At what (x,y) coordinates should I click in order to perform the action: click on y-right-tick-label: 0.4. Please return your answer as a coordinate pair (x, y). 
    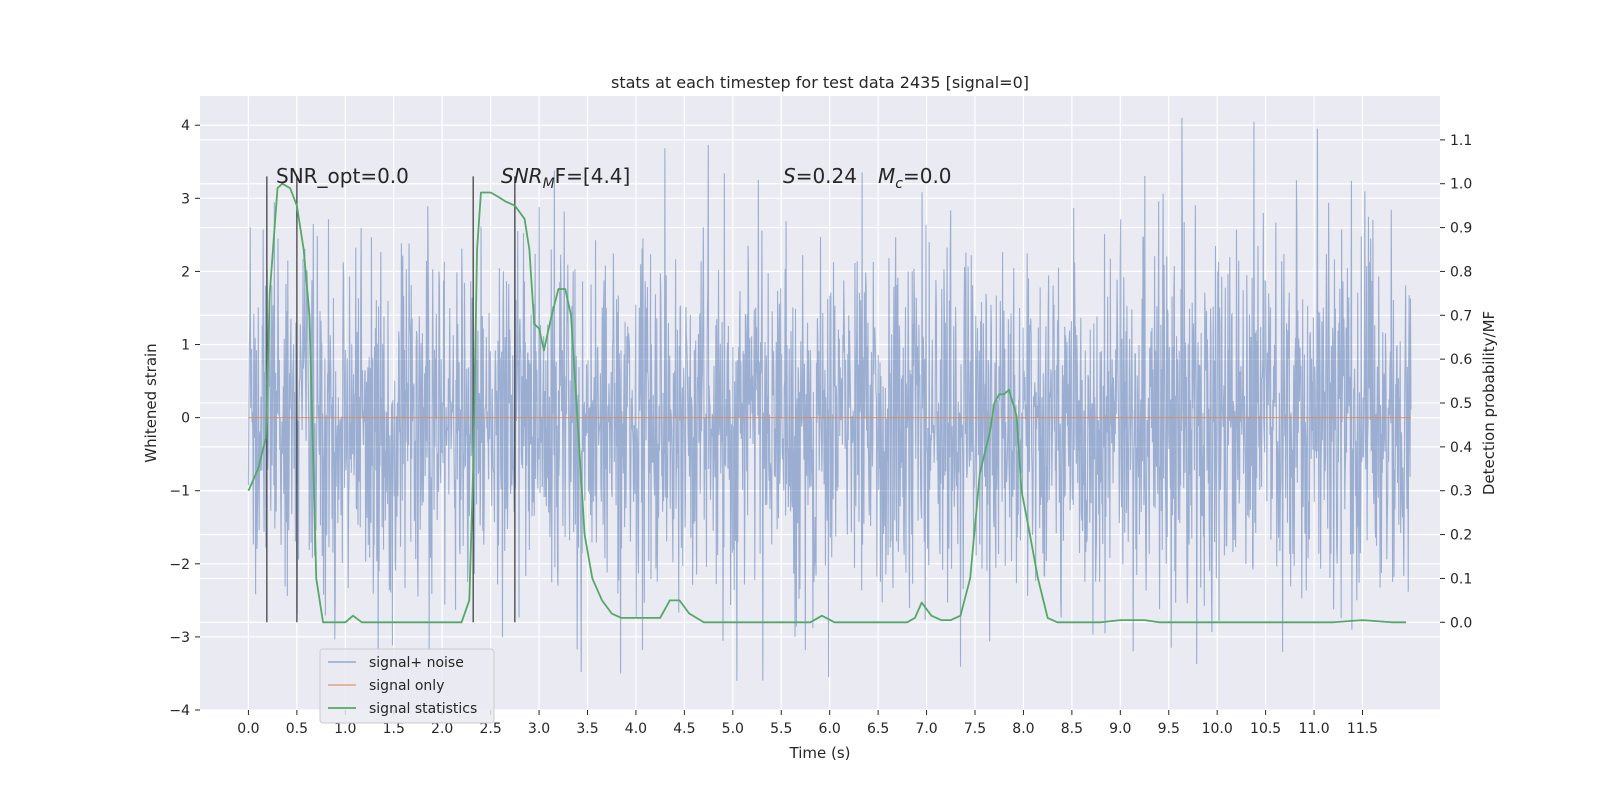
    Looking at the image, I should click on (1461, 448).